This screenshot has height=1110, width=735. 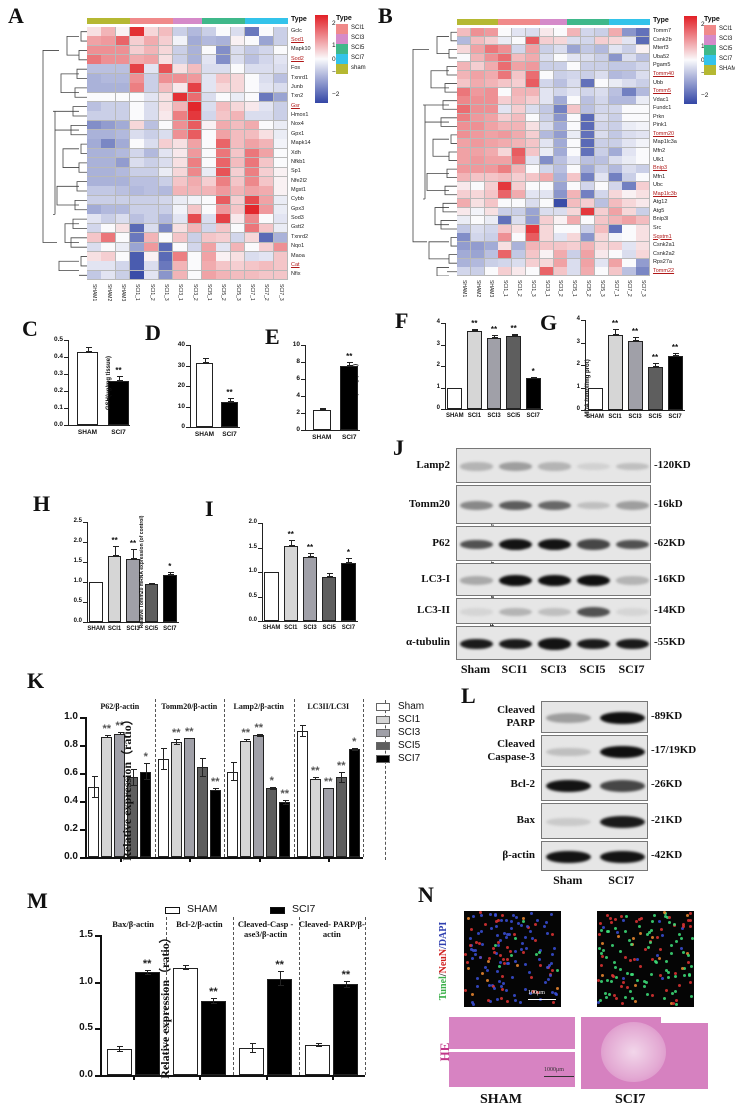 I want to click on type-annotation-cell, so click(x=560, y=22).